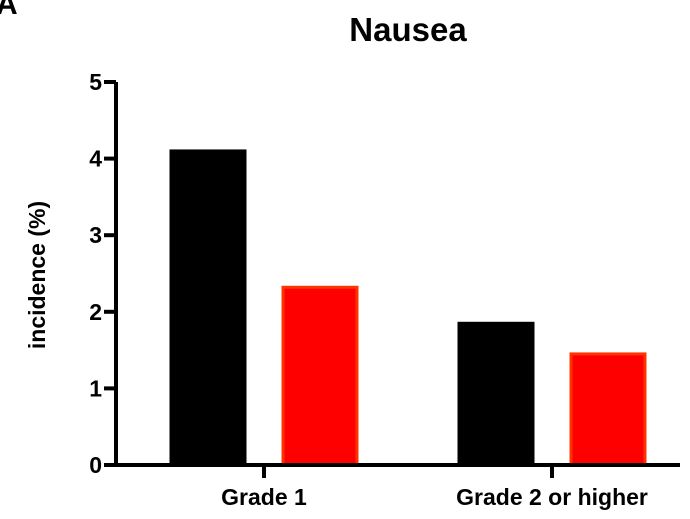 The height and width of the screenshot is (519, 690). I want to click on y-tick-label: 3, so click(95, 235).